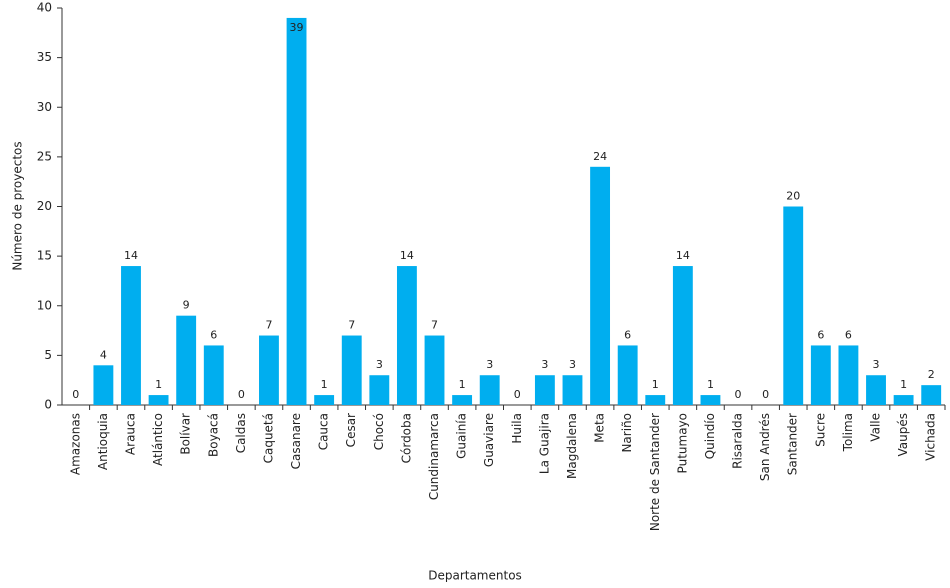 The width and height of the screenshot is (950, 588). What do you see at coordinates (18, 205) in the screenshot?
I see `y-axis-title: Número de proyectos` at bounding box center [18, 205].